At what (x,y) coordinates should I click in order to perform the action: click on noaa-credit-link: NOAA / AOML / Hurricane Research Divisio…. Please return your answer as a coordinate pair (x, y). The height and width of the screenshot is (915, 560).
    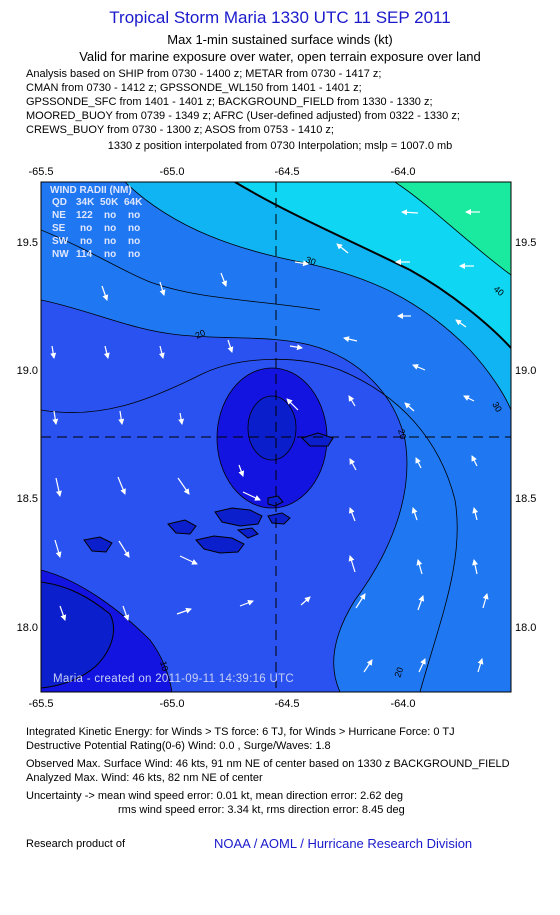
    Looking at the image, I should click on (343, 843).